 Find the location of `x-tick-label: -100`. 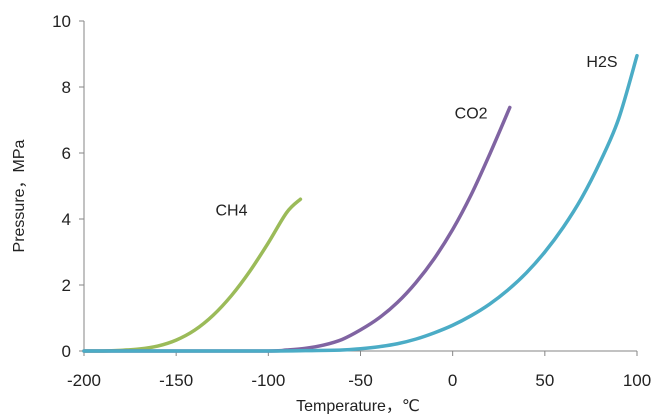

x-tick-label: -100 is located at coordinates (268, 380).